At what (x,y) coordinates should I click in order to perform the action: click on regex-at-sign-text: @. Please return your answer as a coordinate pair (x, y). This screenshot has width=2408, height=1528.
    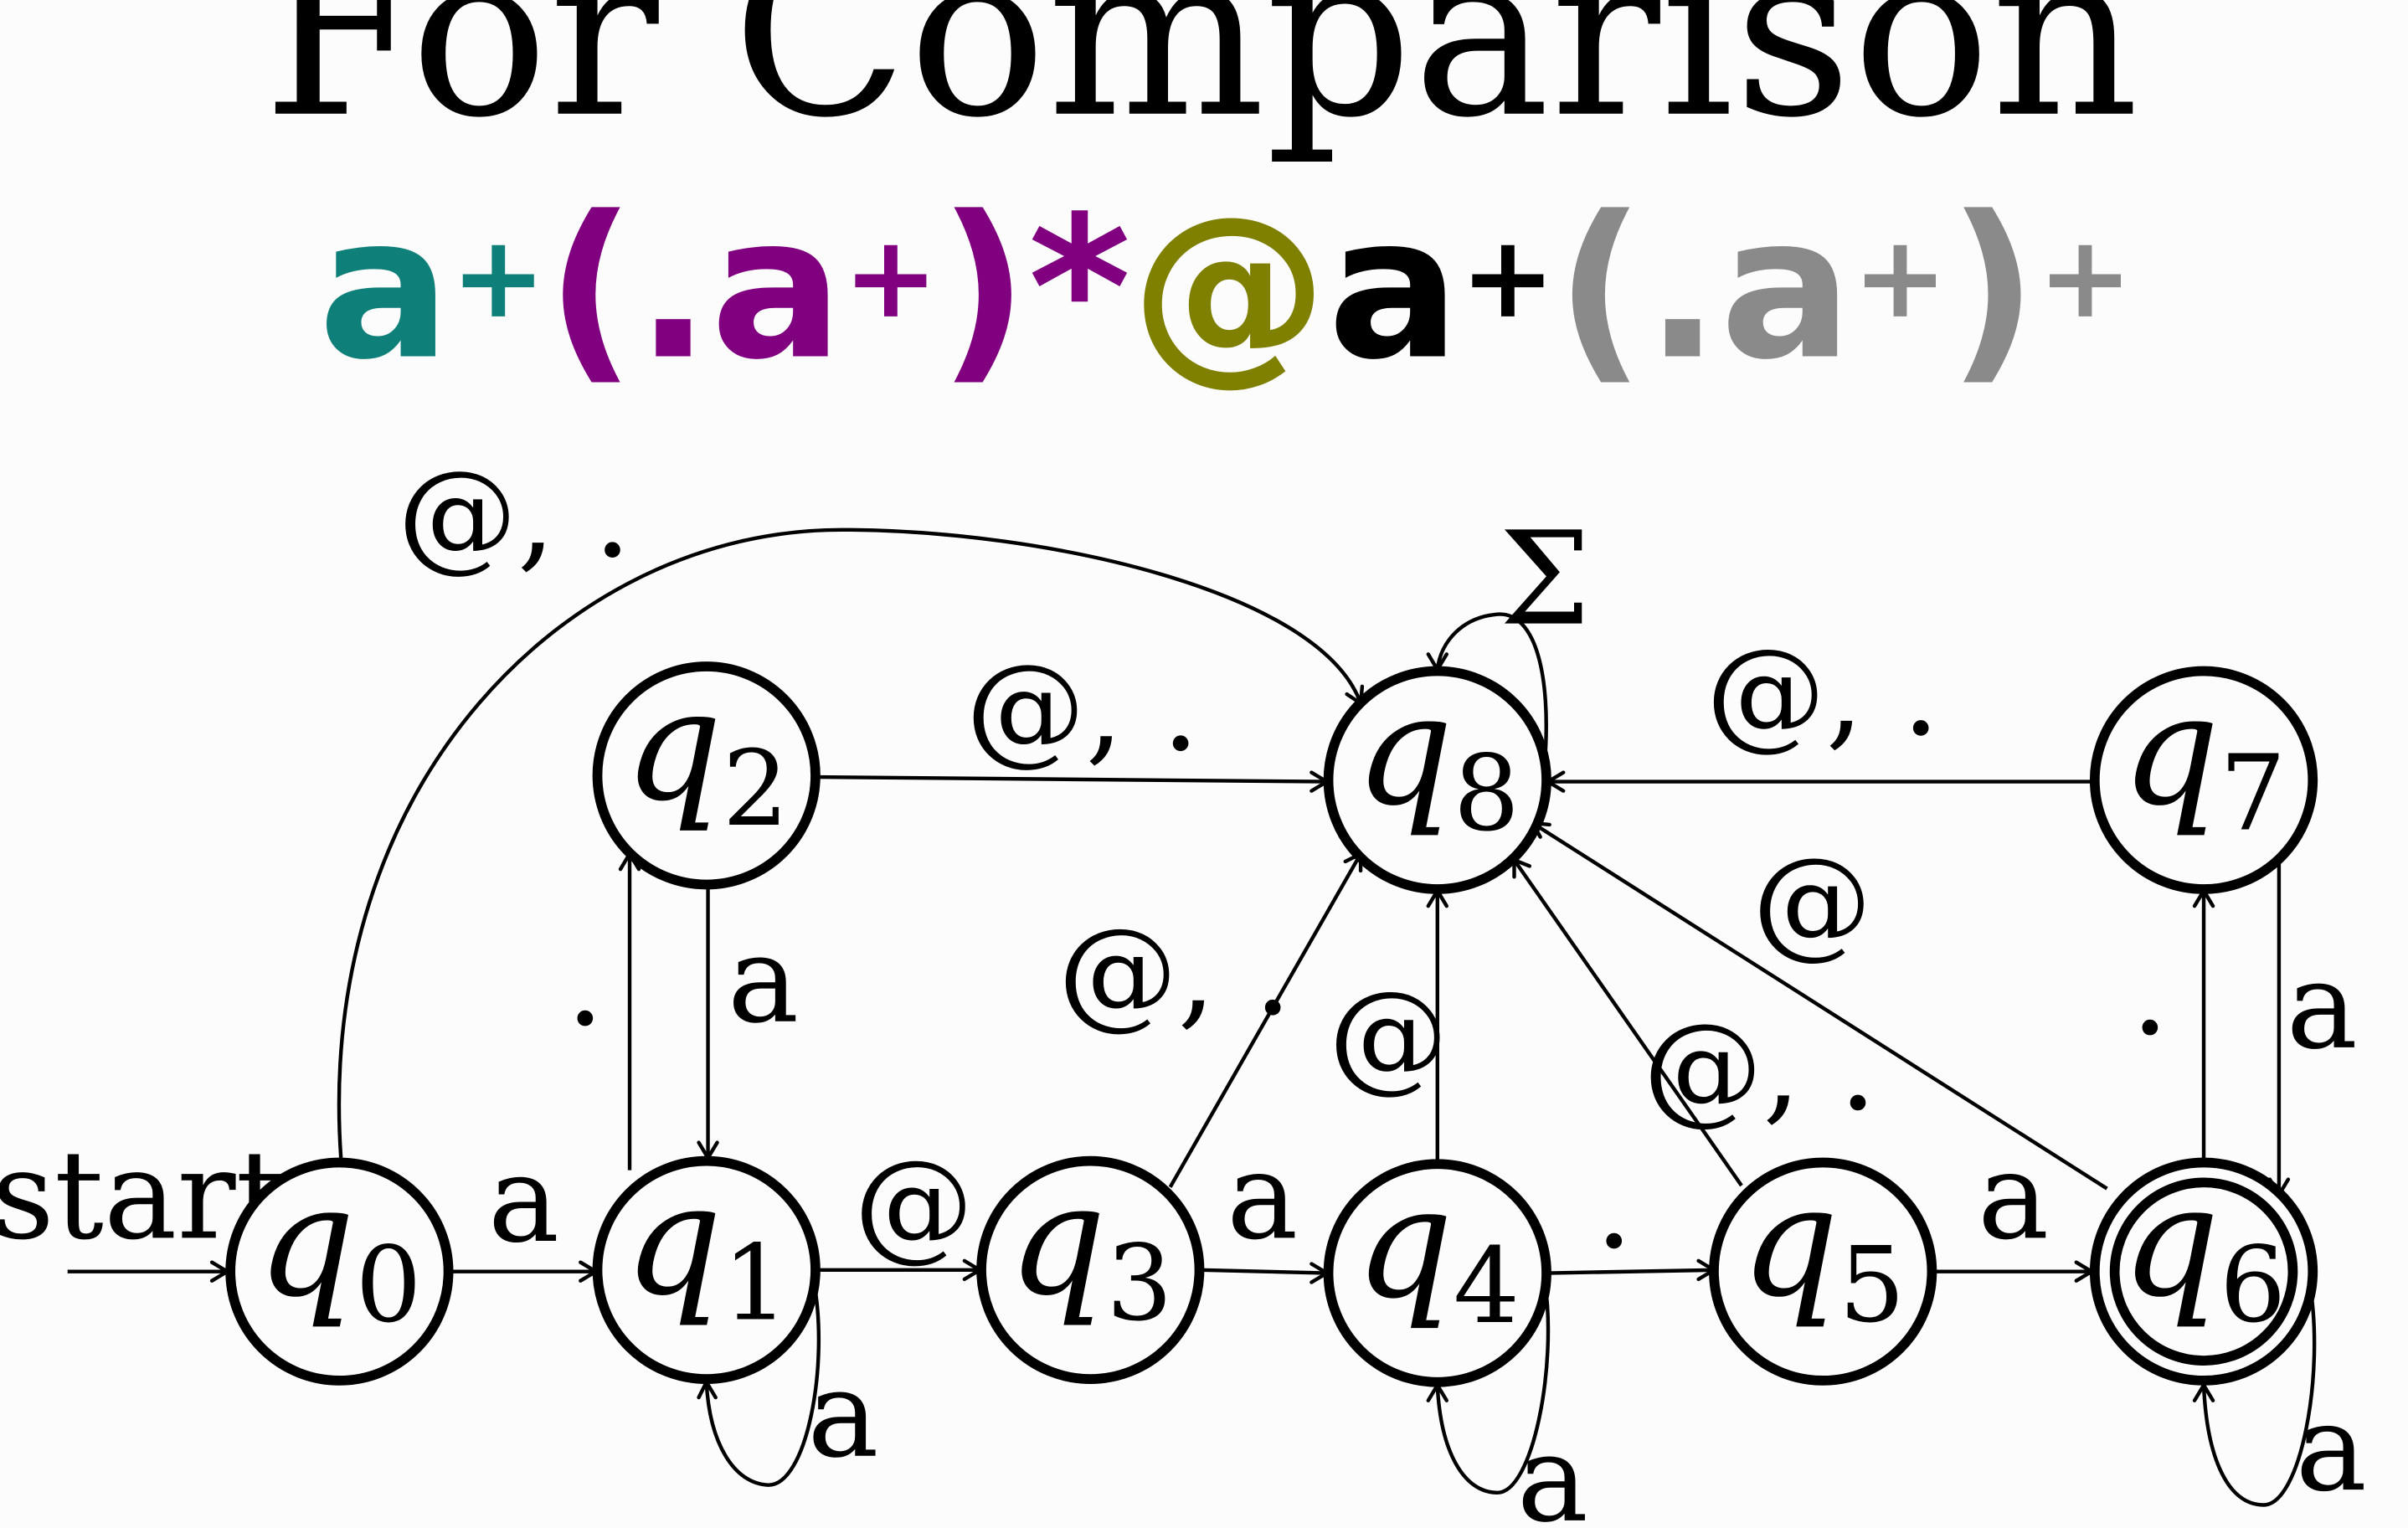
    Looking at the image, I should click on (1229, 289).